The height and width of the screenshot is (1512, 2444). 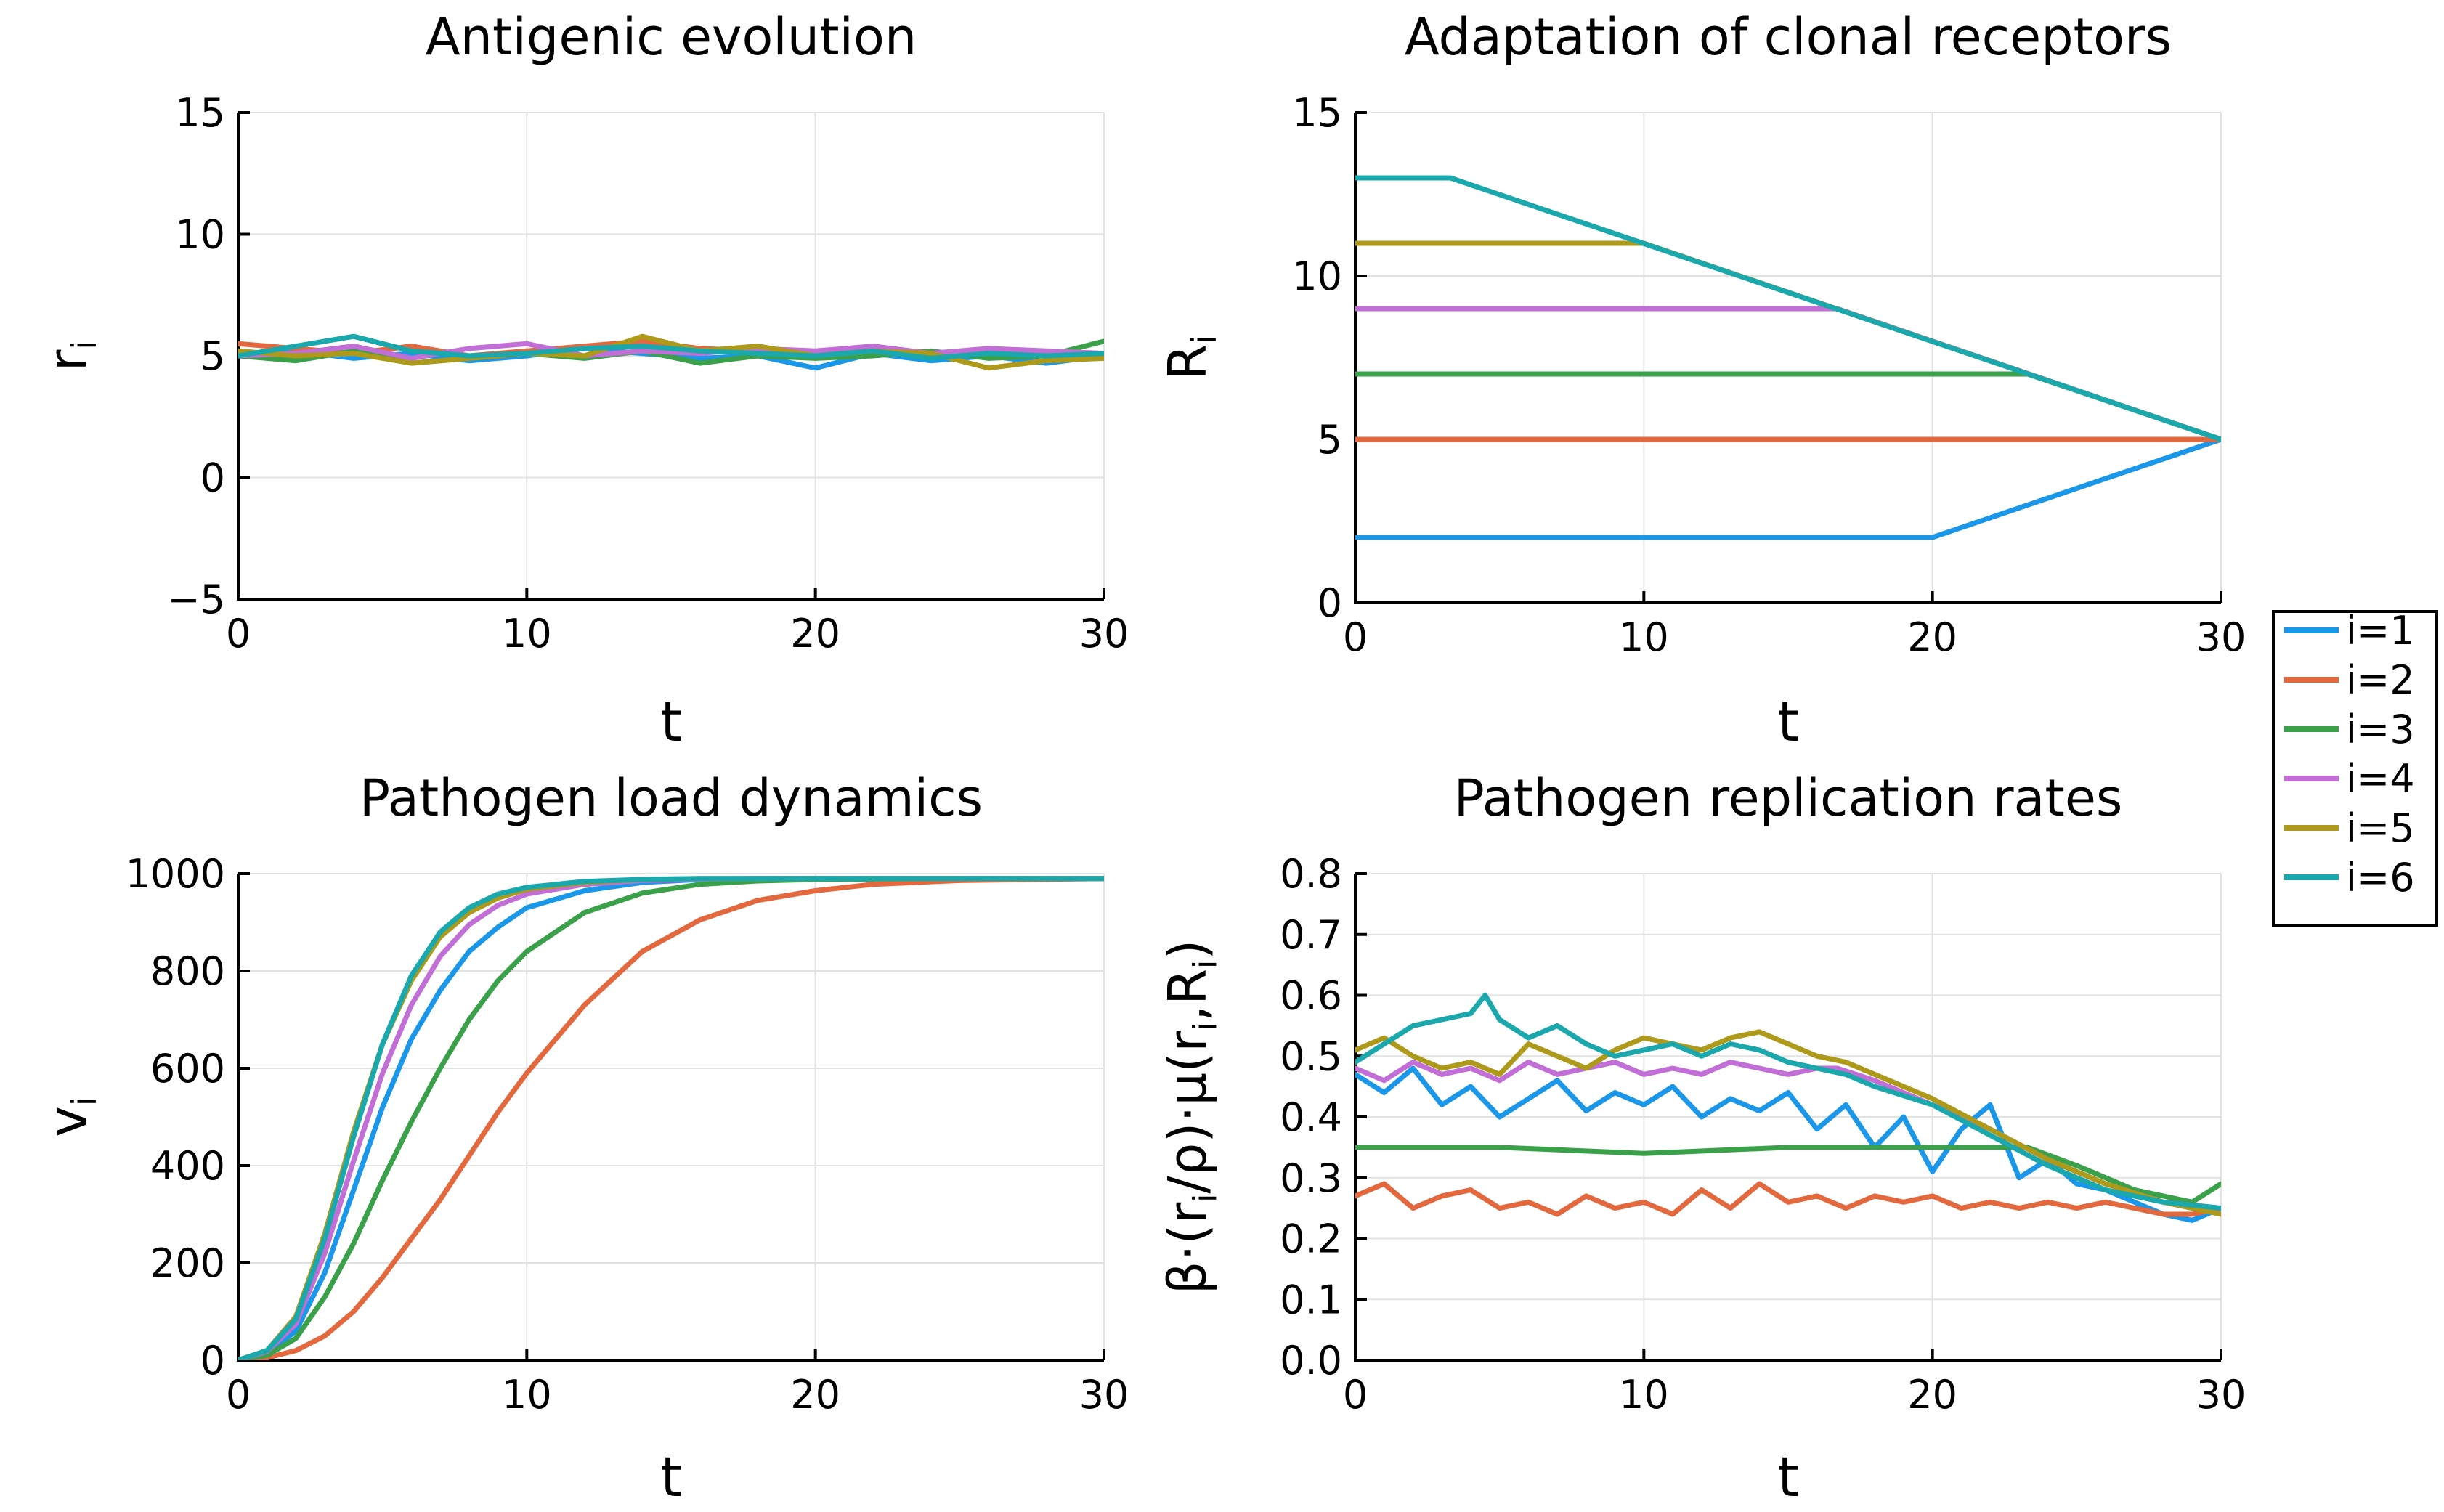 What do you see at coordinates (2380, 878) in the screenshot?
I see `legend-label: i=6` at bounding box center [2380, 878].